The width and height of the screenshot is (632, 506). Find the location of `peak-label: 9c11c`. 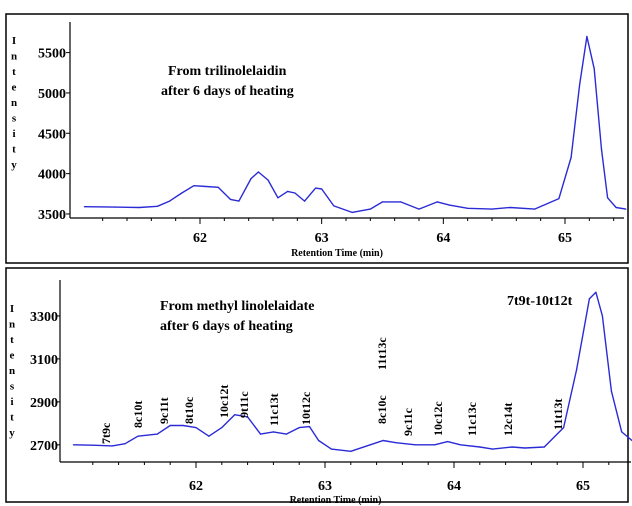

peak-label: 9c11c is located at coordinates (408, 421).